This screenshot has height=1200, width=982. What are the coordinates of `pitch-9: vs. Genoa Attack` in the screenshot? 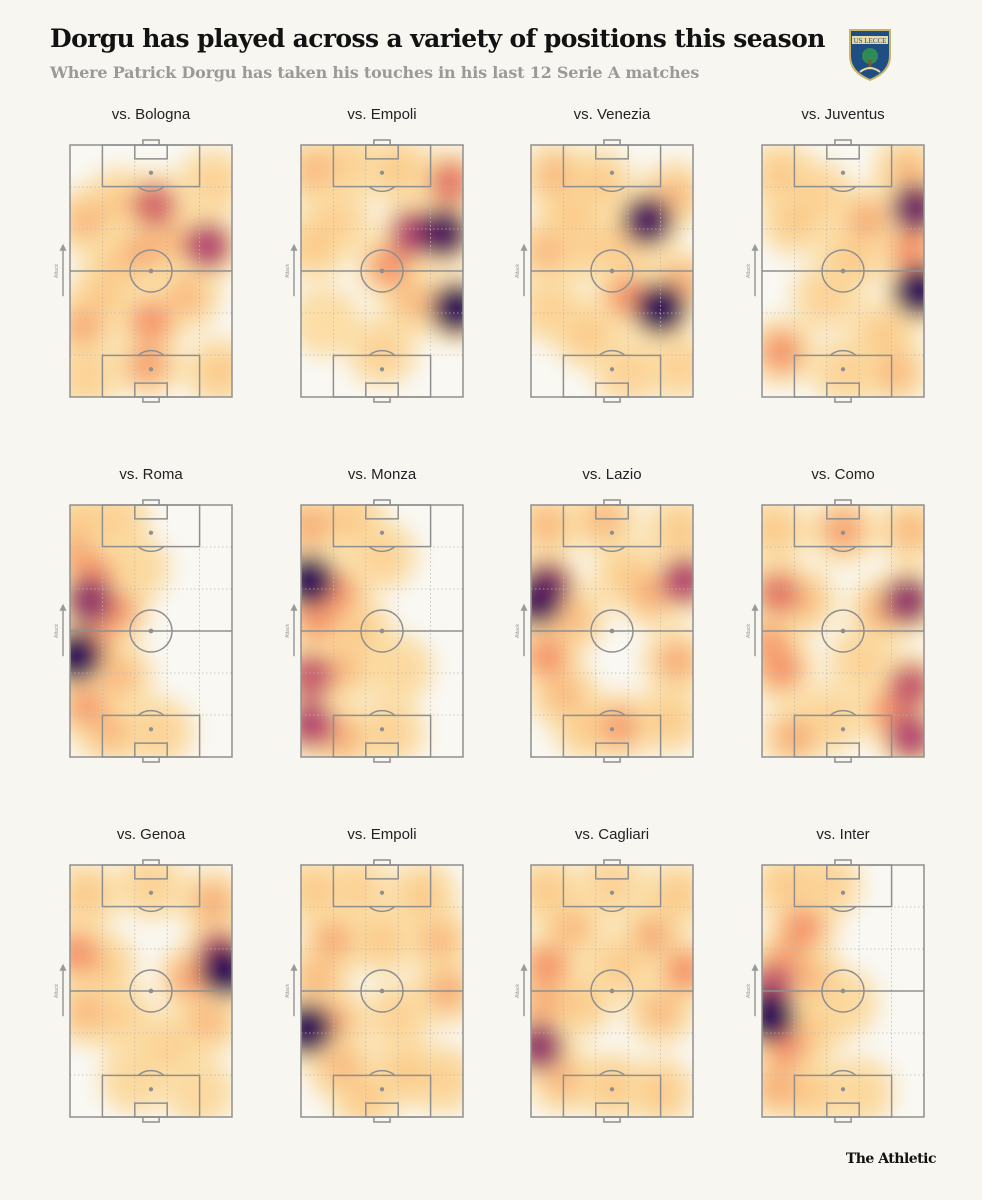 It's located at (143, 974).